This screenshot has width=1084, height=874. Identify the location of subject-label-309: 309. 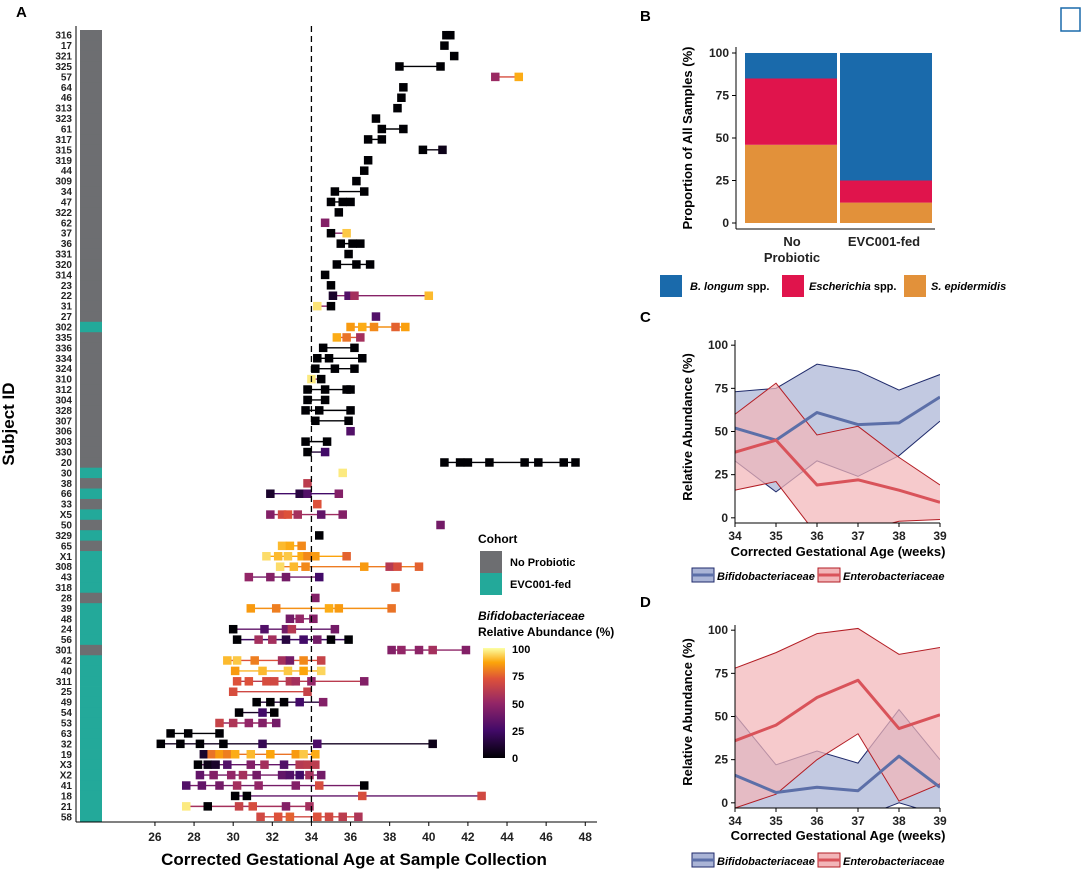
(63, 182).